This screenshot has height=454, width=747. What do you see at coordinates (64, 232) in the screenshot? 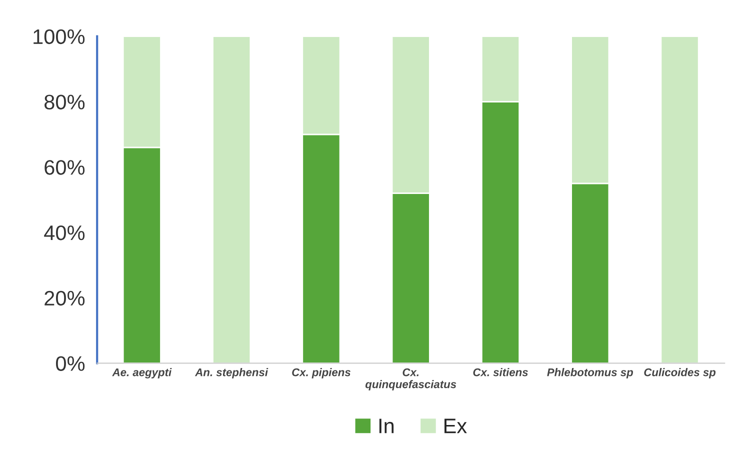
I see `y-tick-label: 40%` at bounding box center [64, 232].